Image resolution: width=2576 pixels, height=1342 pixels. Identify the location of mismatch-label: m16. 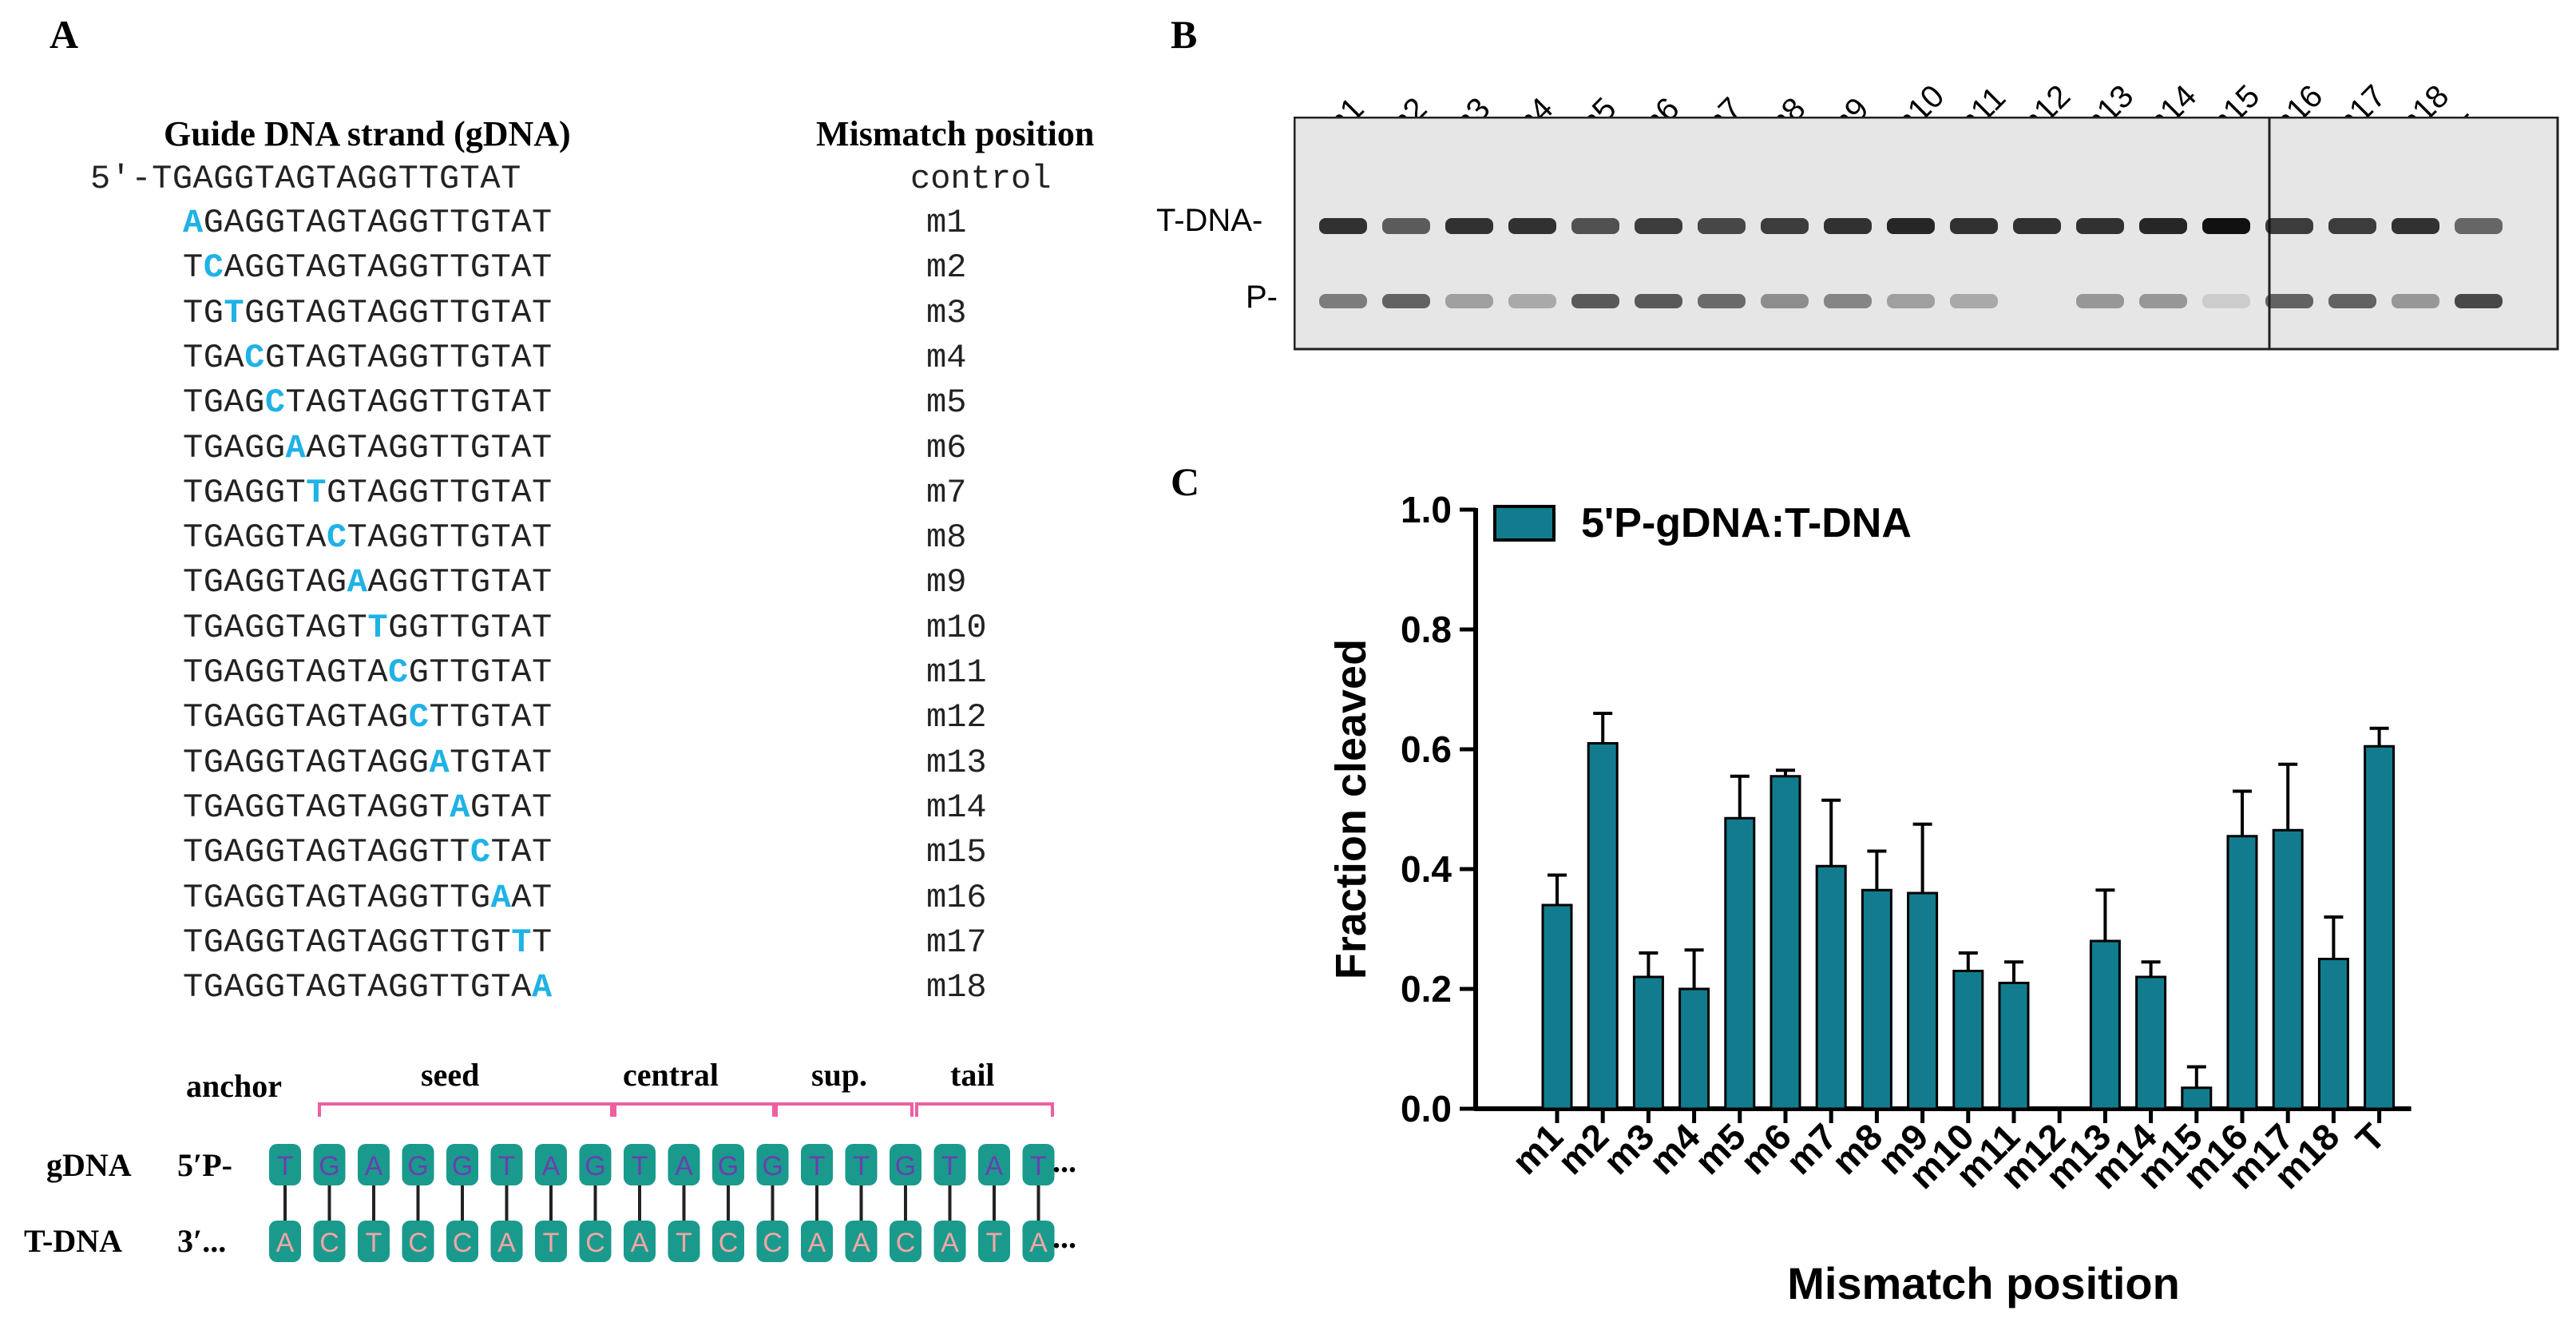
(957, 897).